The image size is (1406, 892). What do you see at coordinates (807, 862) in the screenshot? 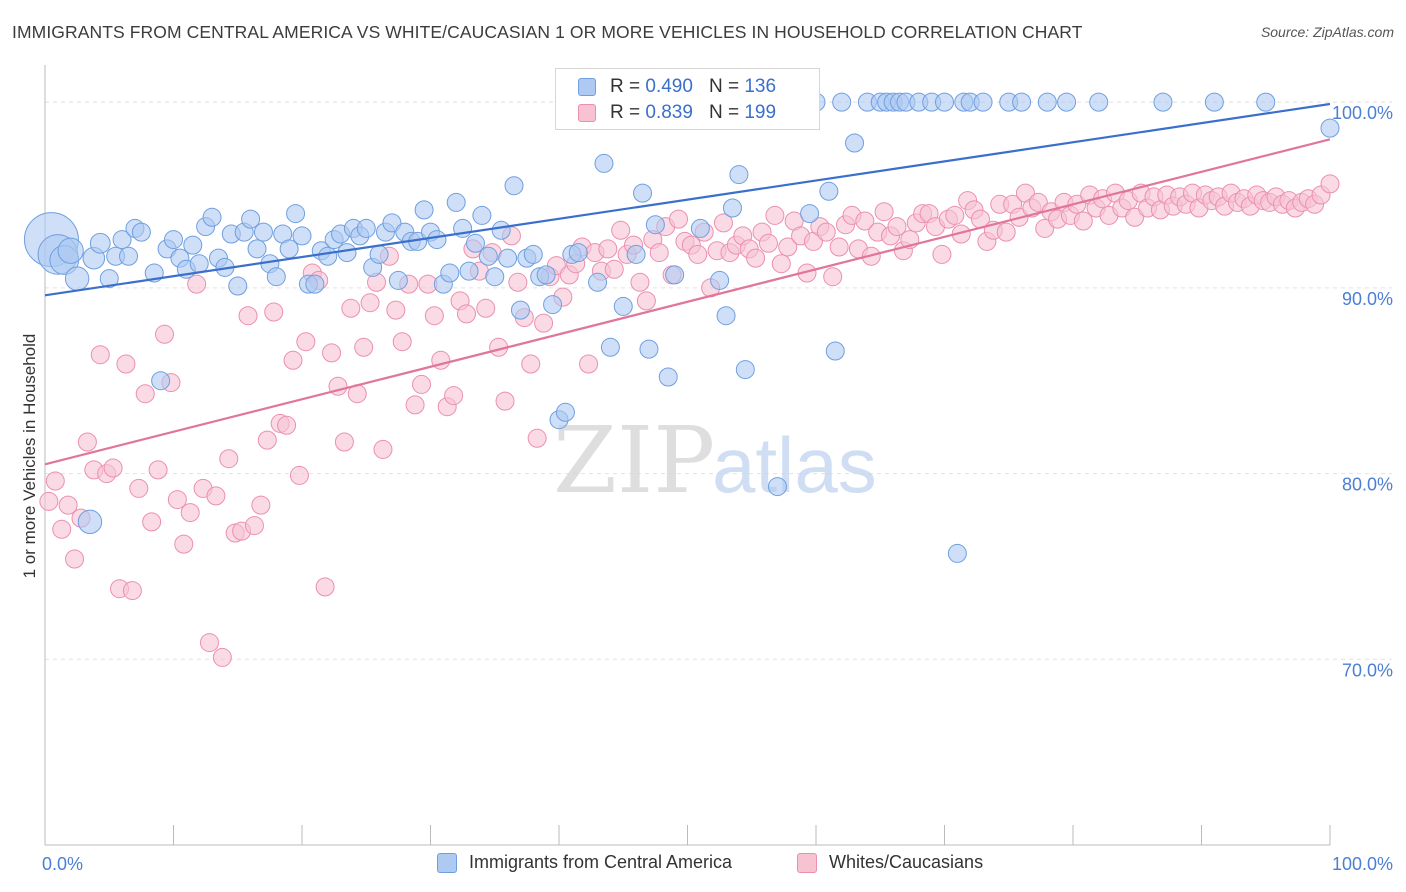
I see `series-legend-swatch-pink` at bounding box center [807, 862].